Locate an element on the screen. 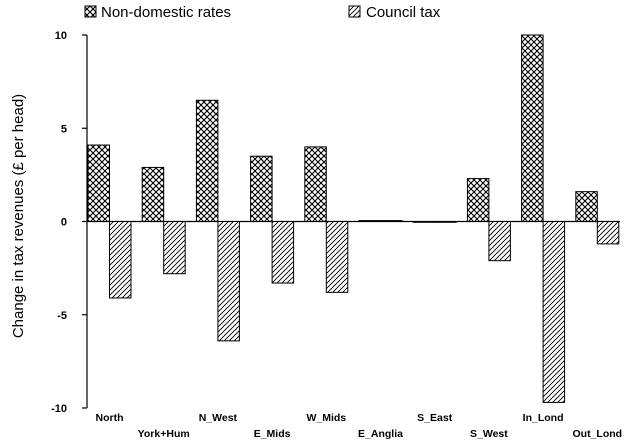 The width and height of the screenshot is (626, 446). bar-non-domestic-rates-n-west is located at coordinates (207, 160).